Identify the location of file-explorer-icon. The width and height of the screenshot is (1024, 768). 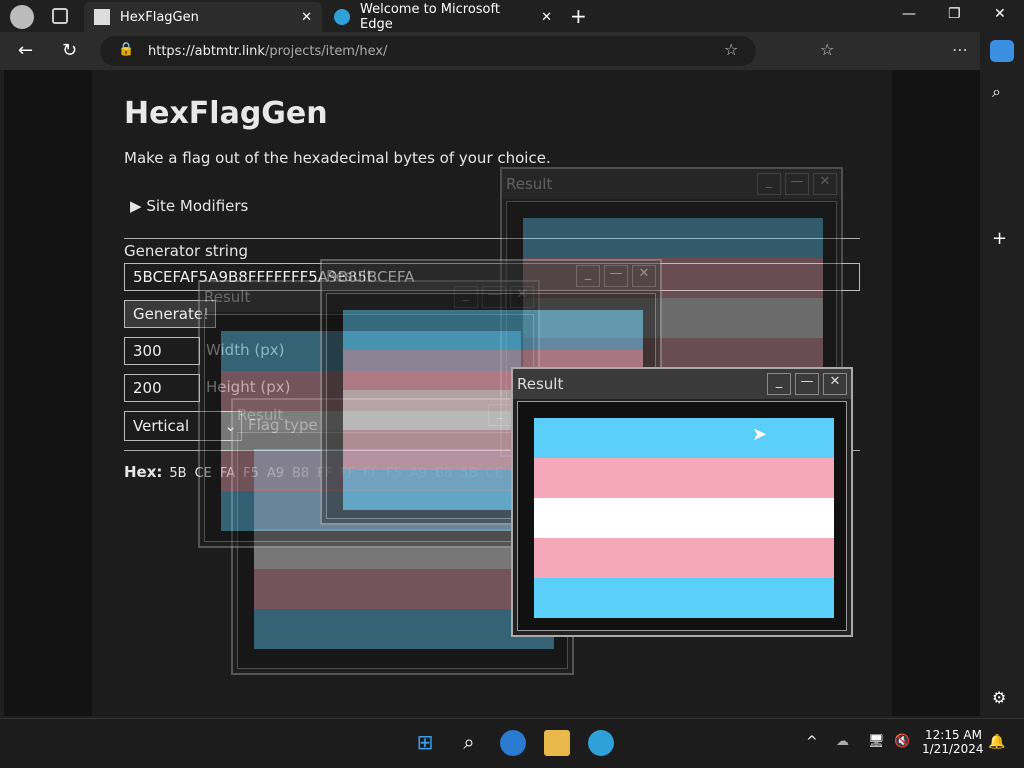
(557, 743).